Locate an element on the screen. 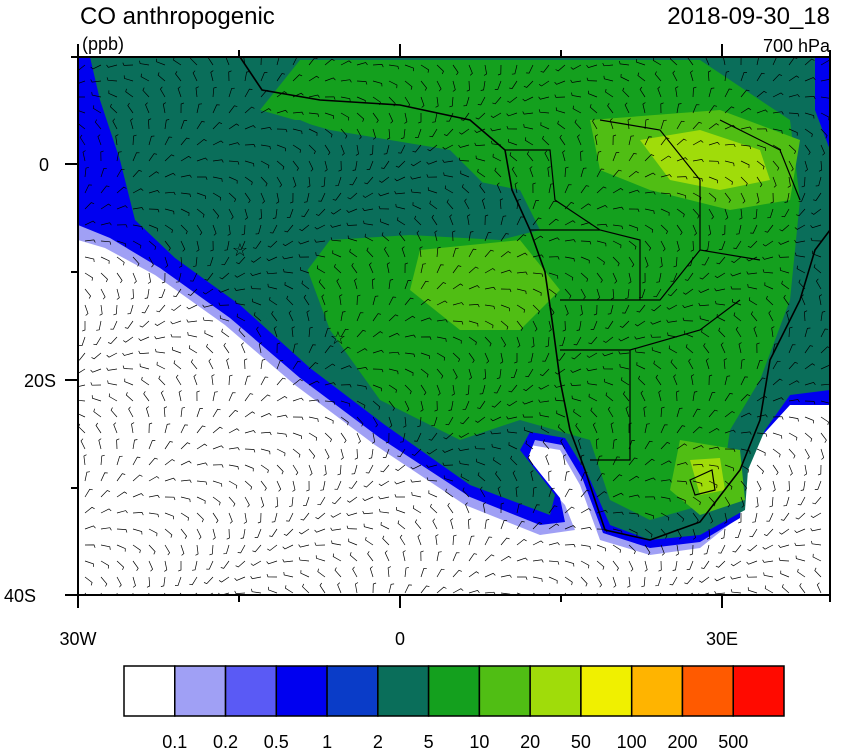 The height and width of the screenshot is (750, 850). lon-label: 0 is located at coordinates (400, 639).